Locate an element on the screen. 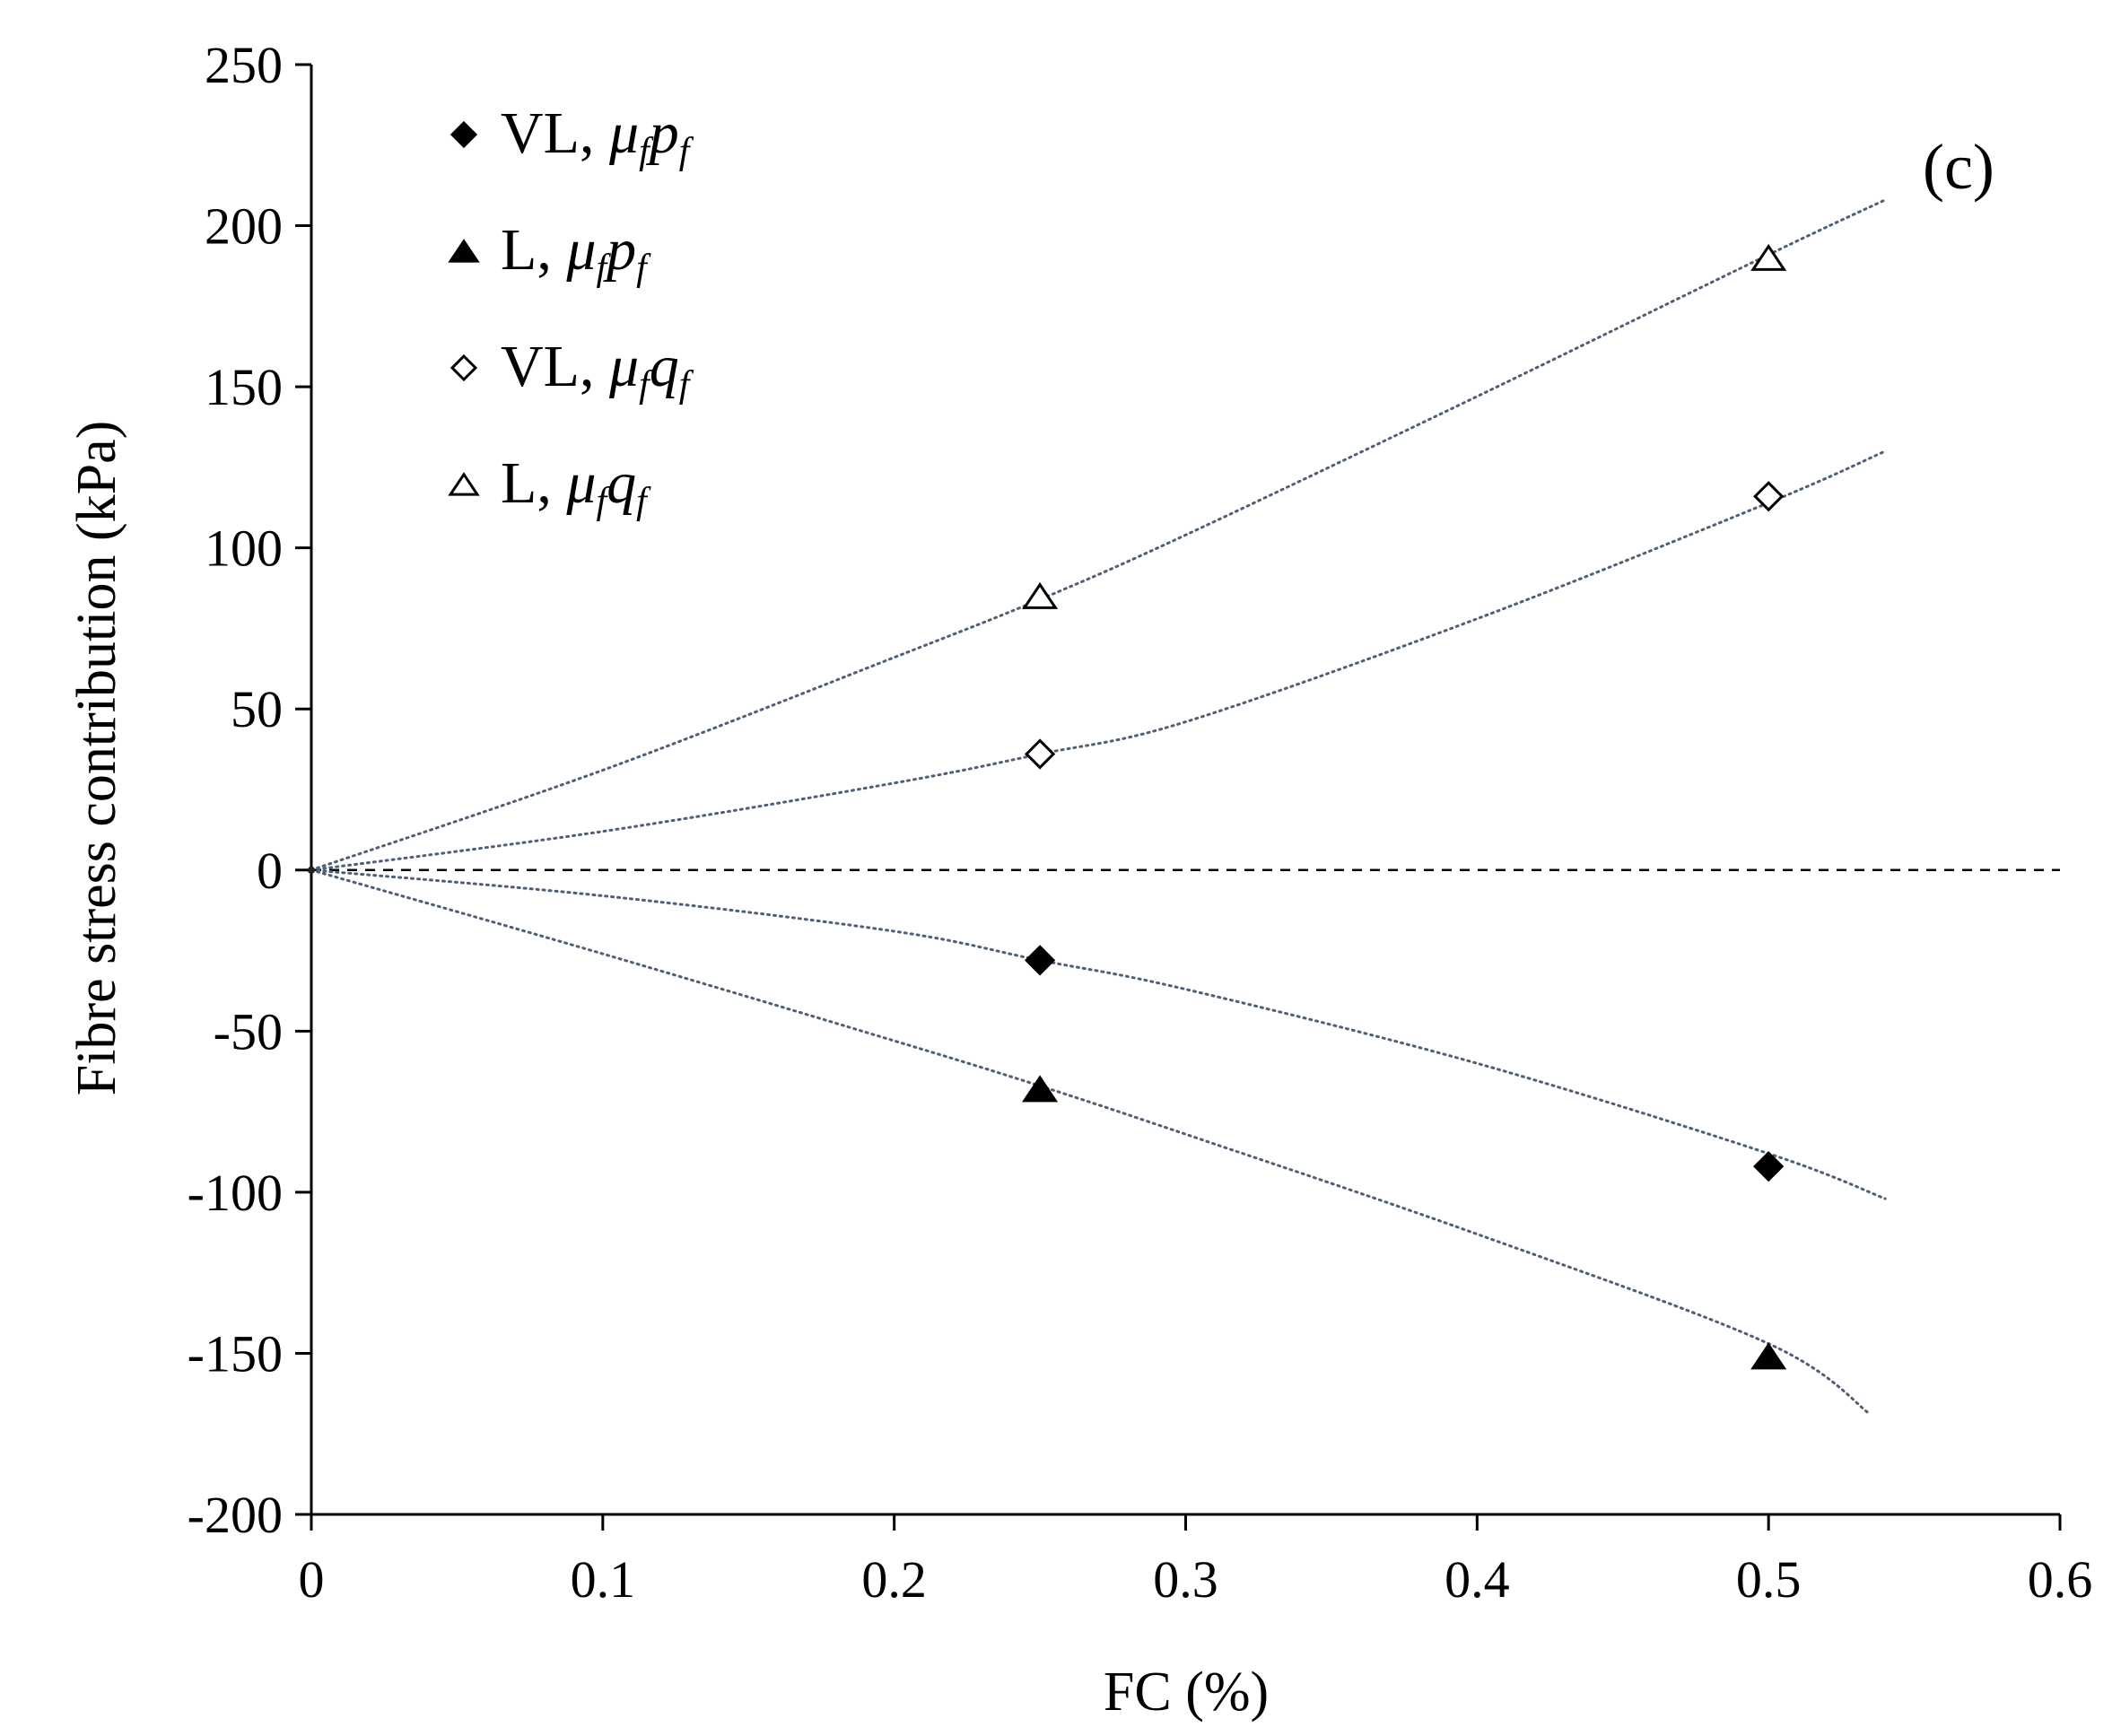  x-tick-label: 0 is located at coordinates (312, 1580).